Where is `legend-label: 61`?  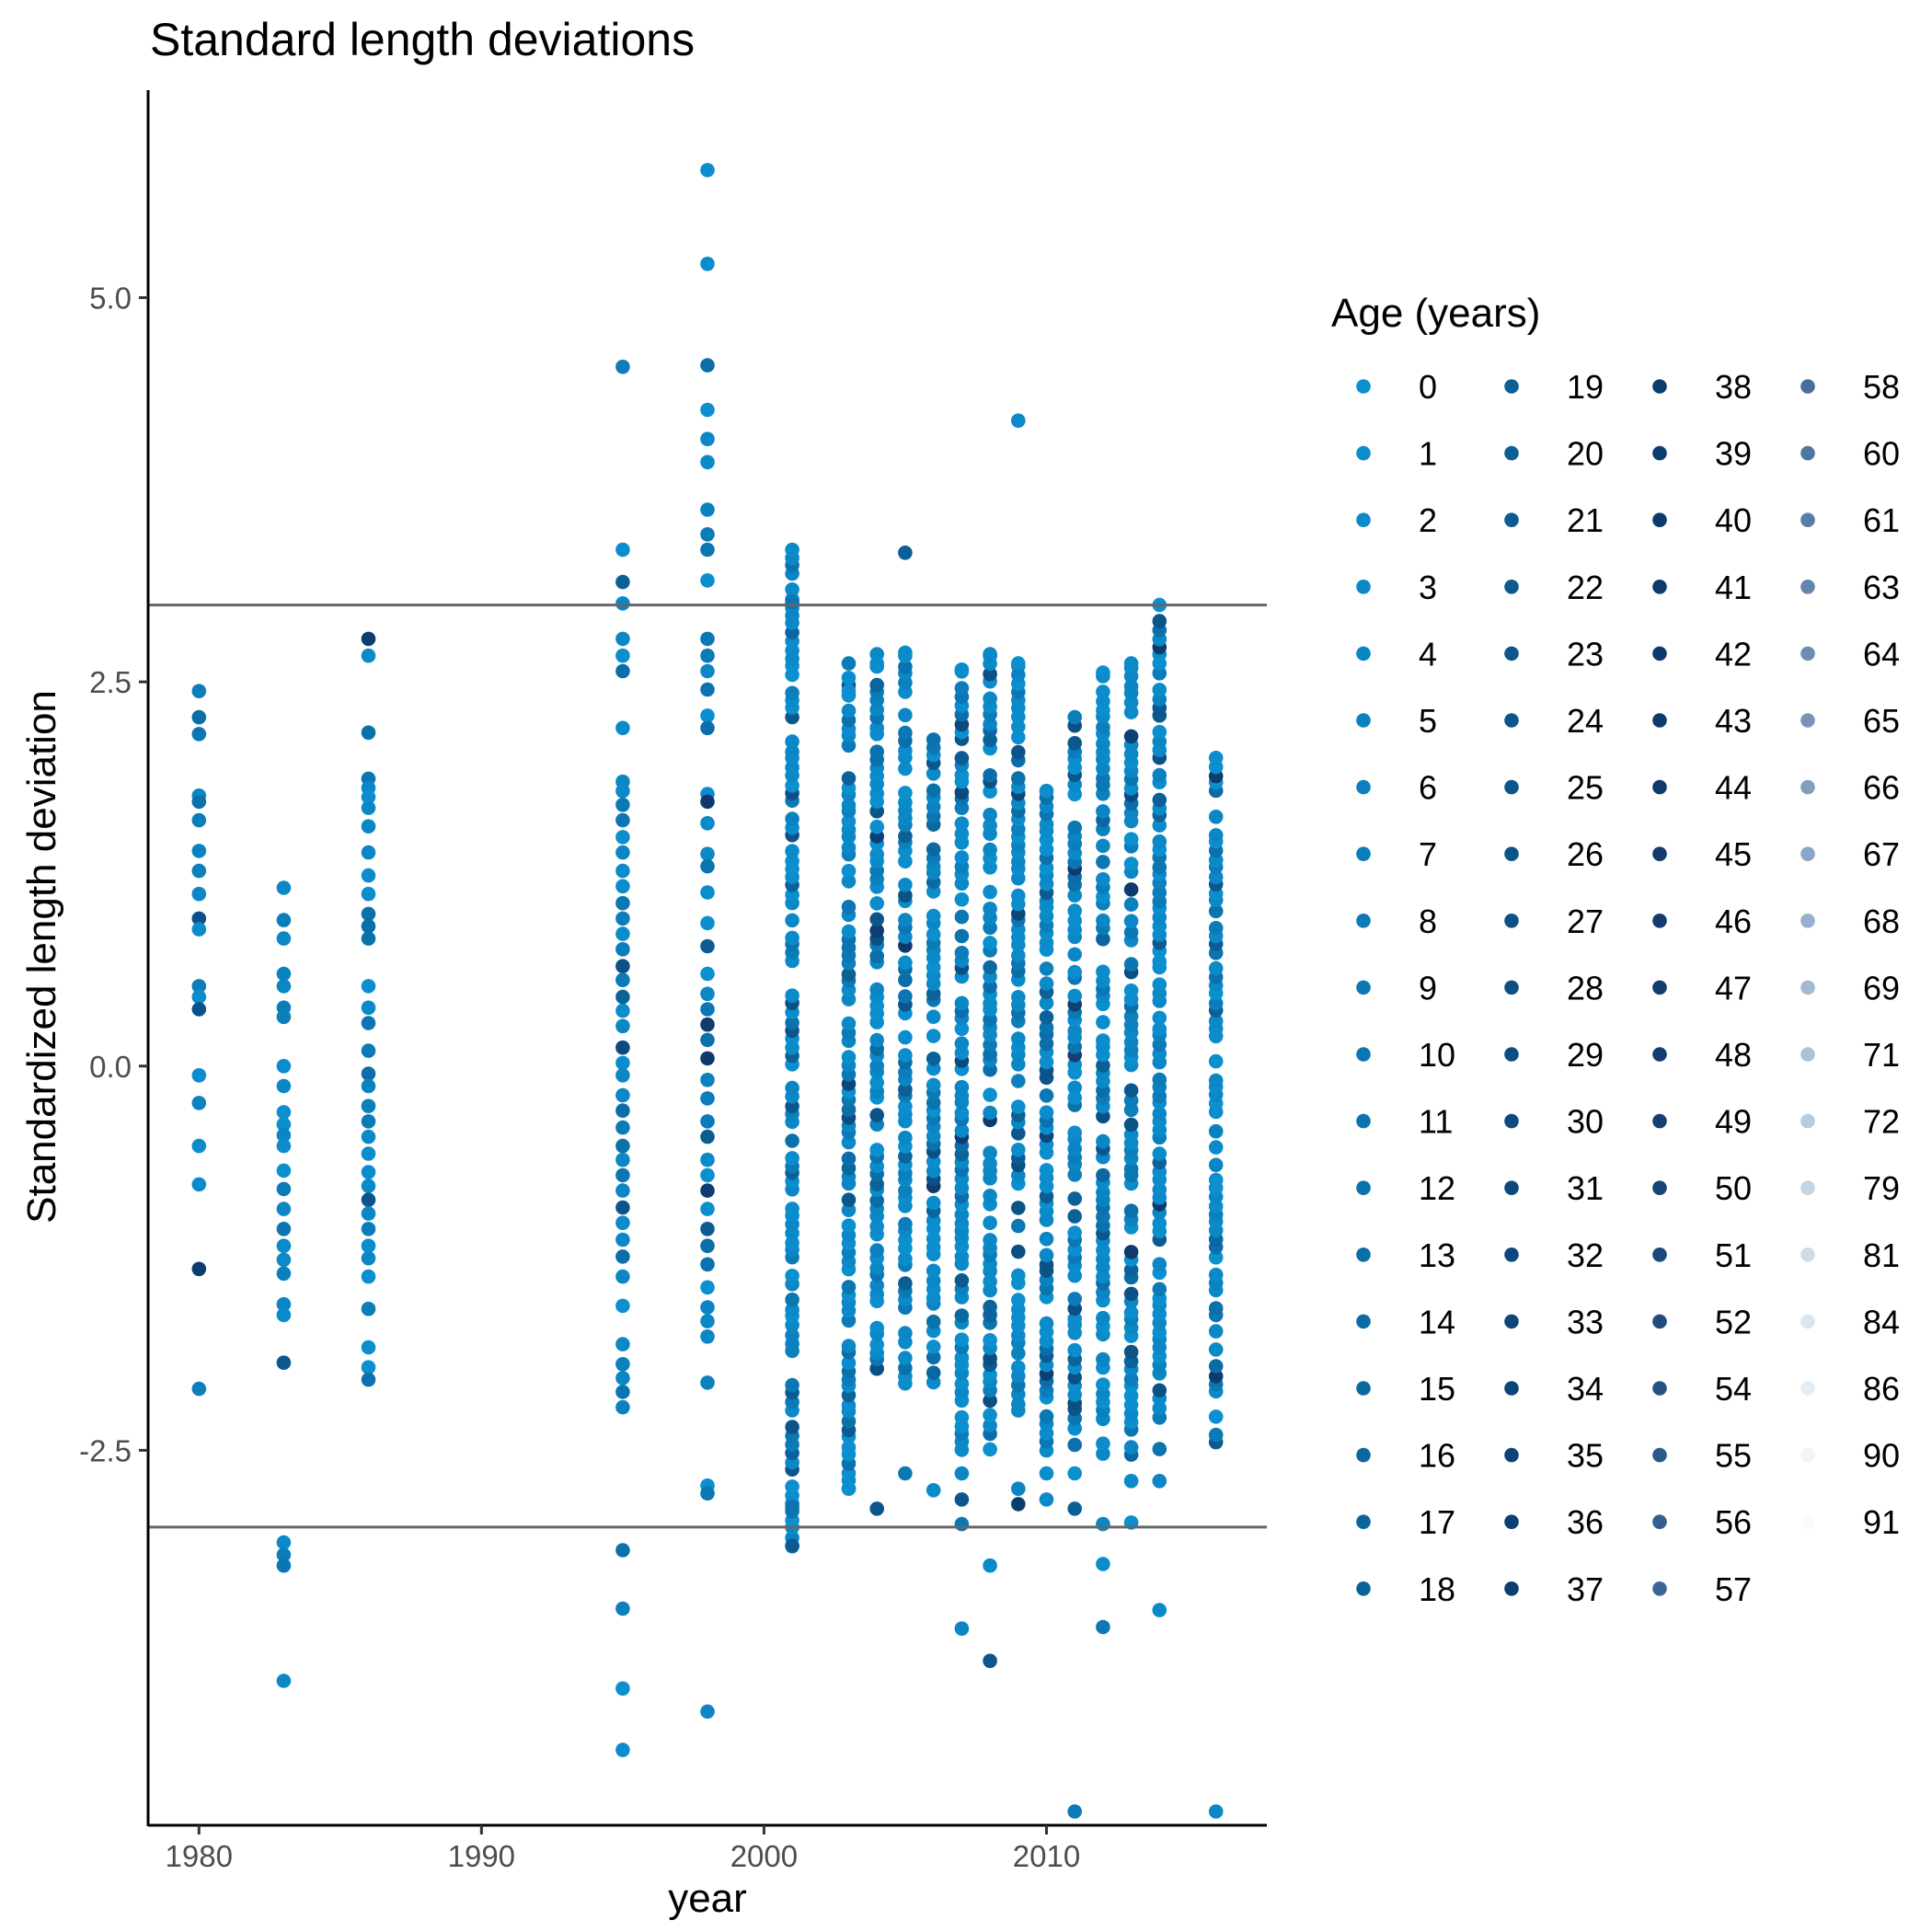
legend-label: 61 is located at coordinates (1881, 520).